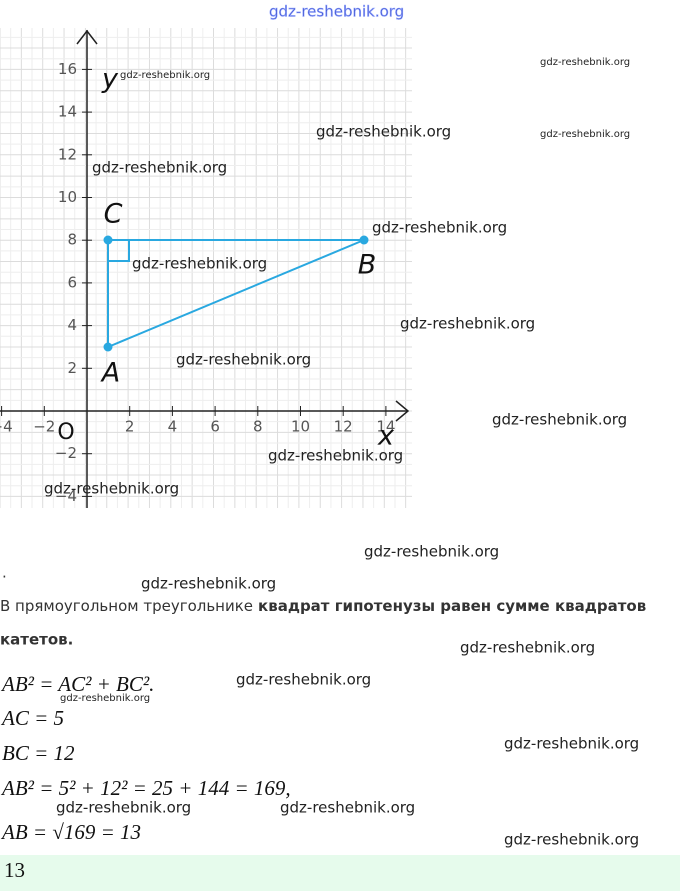 The image size is (680, 891). I want to click on y-tick-label: 14, so click(67, 112).